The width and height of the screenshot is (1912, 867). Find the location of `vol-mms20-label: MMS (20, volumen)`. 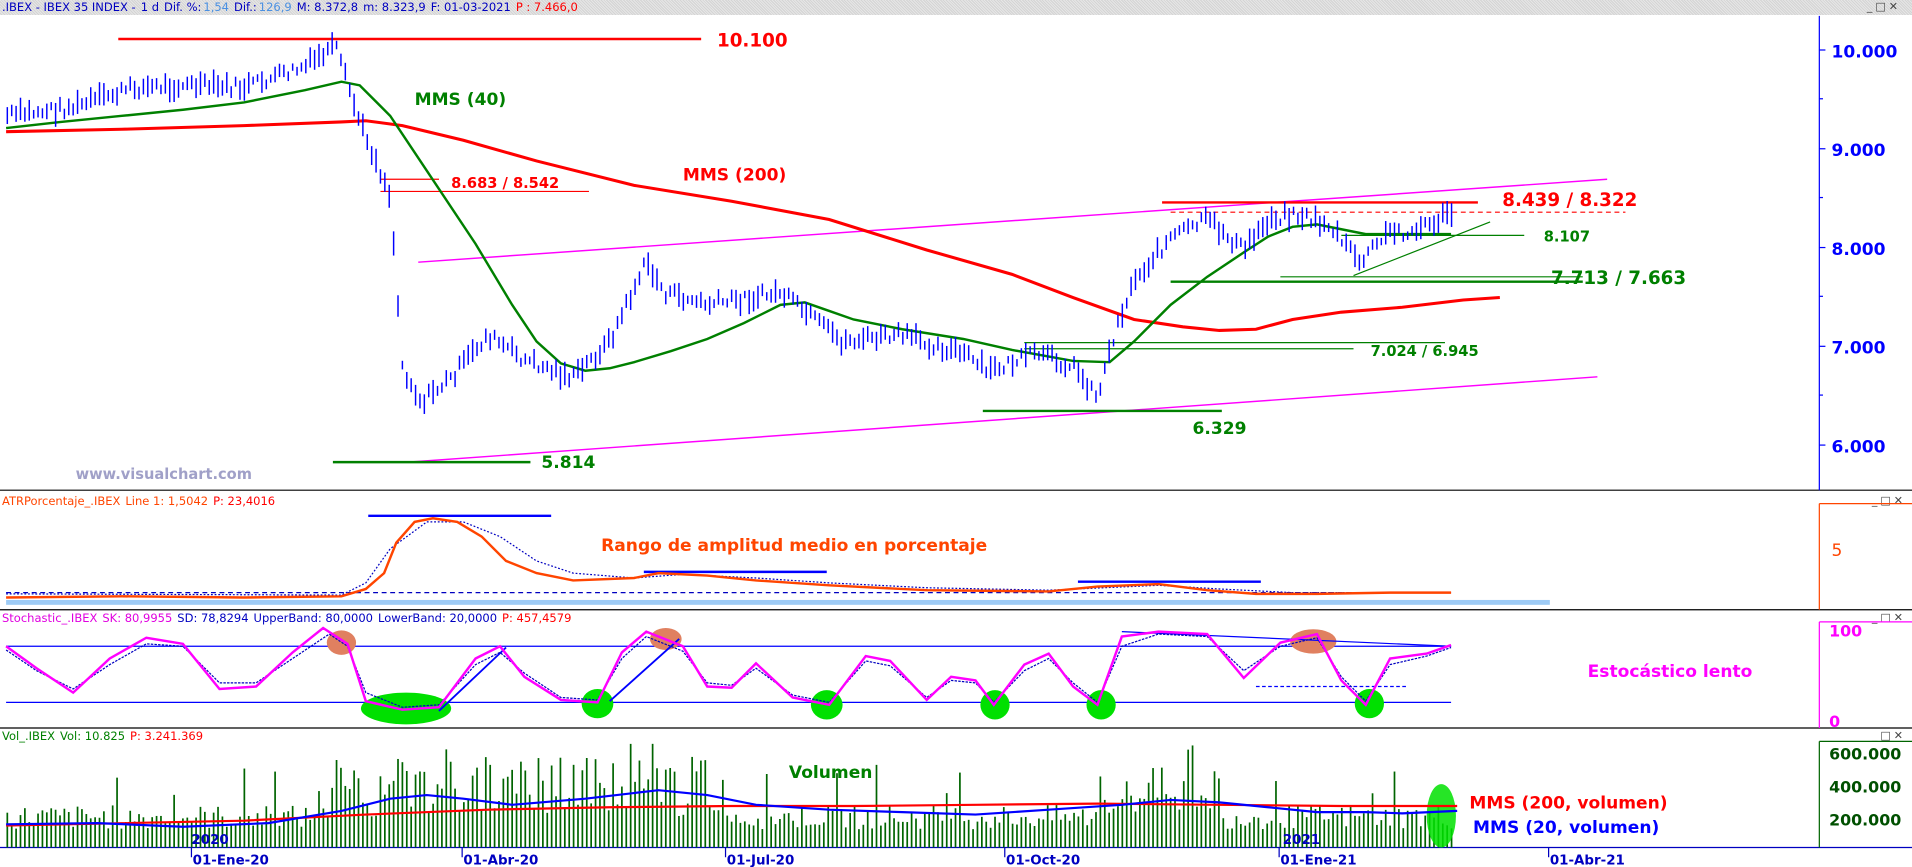

vol-mms20-label: MMS (20, volumen) is located at coordinates (1566, 828).